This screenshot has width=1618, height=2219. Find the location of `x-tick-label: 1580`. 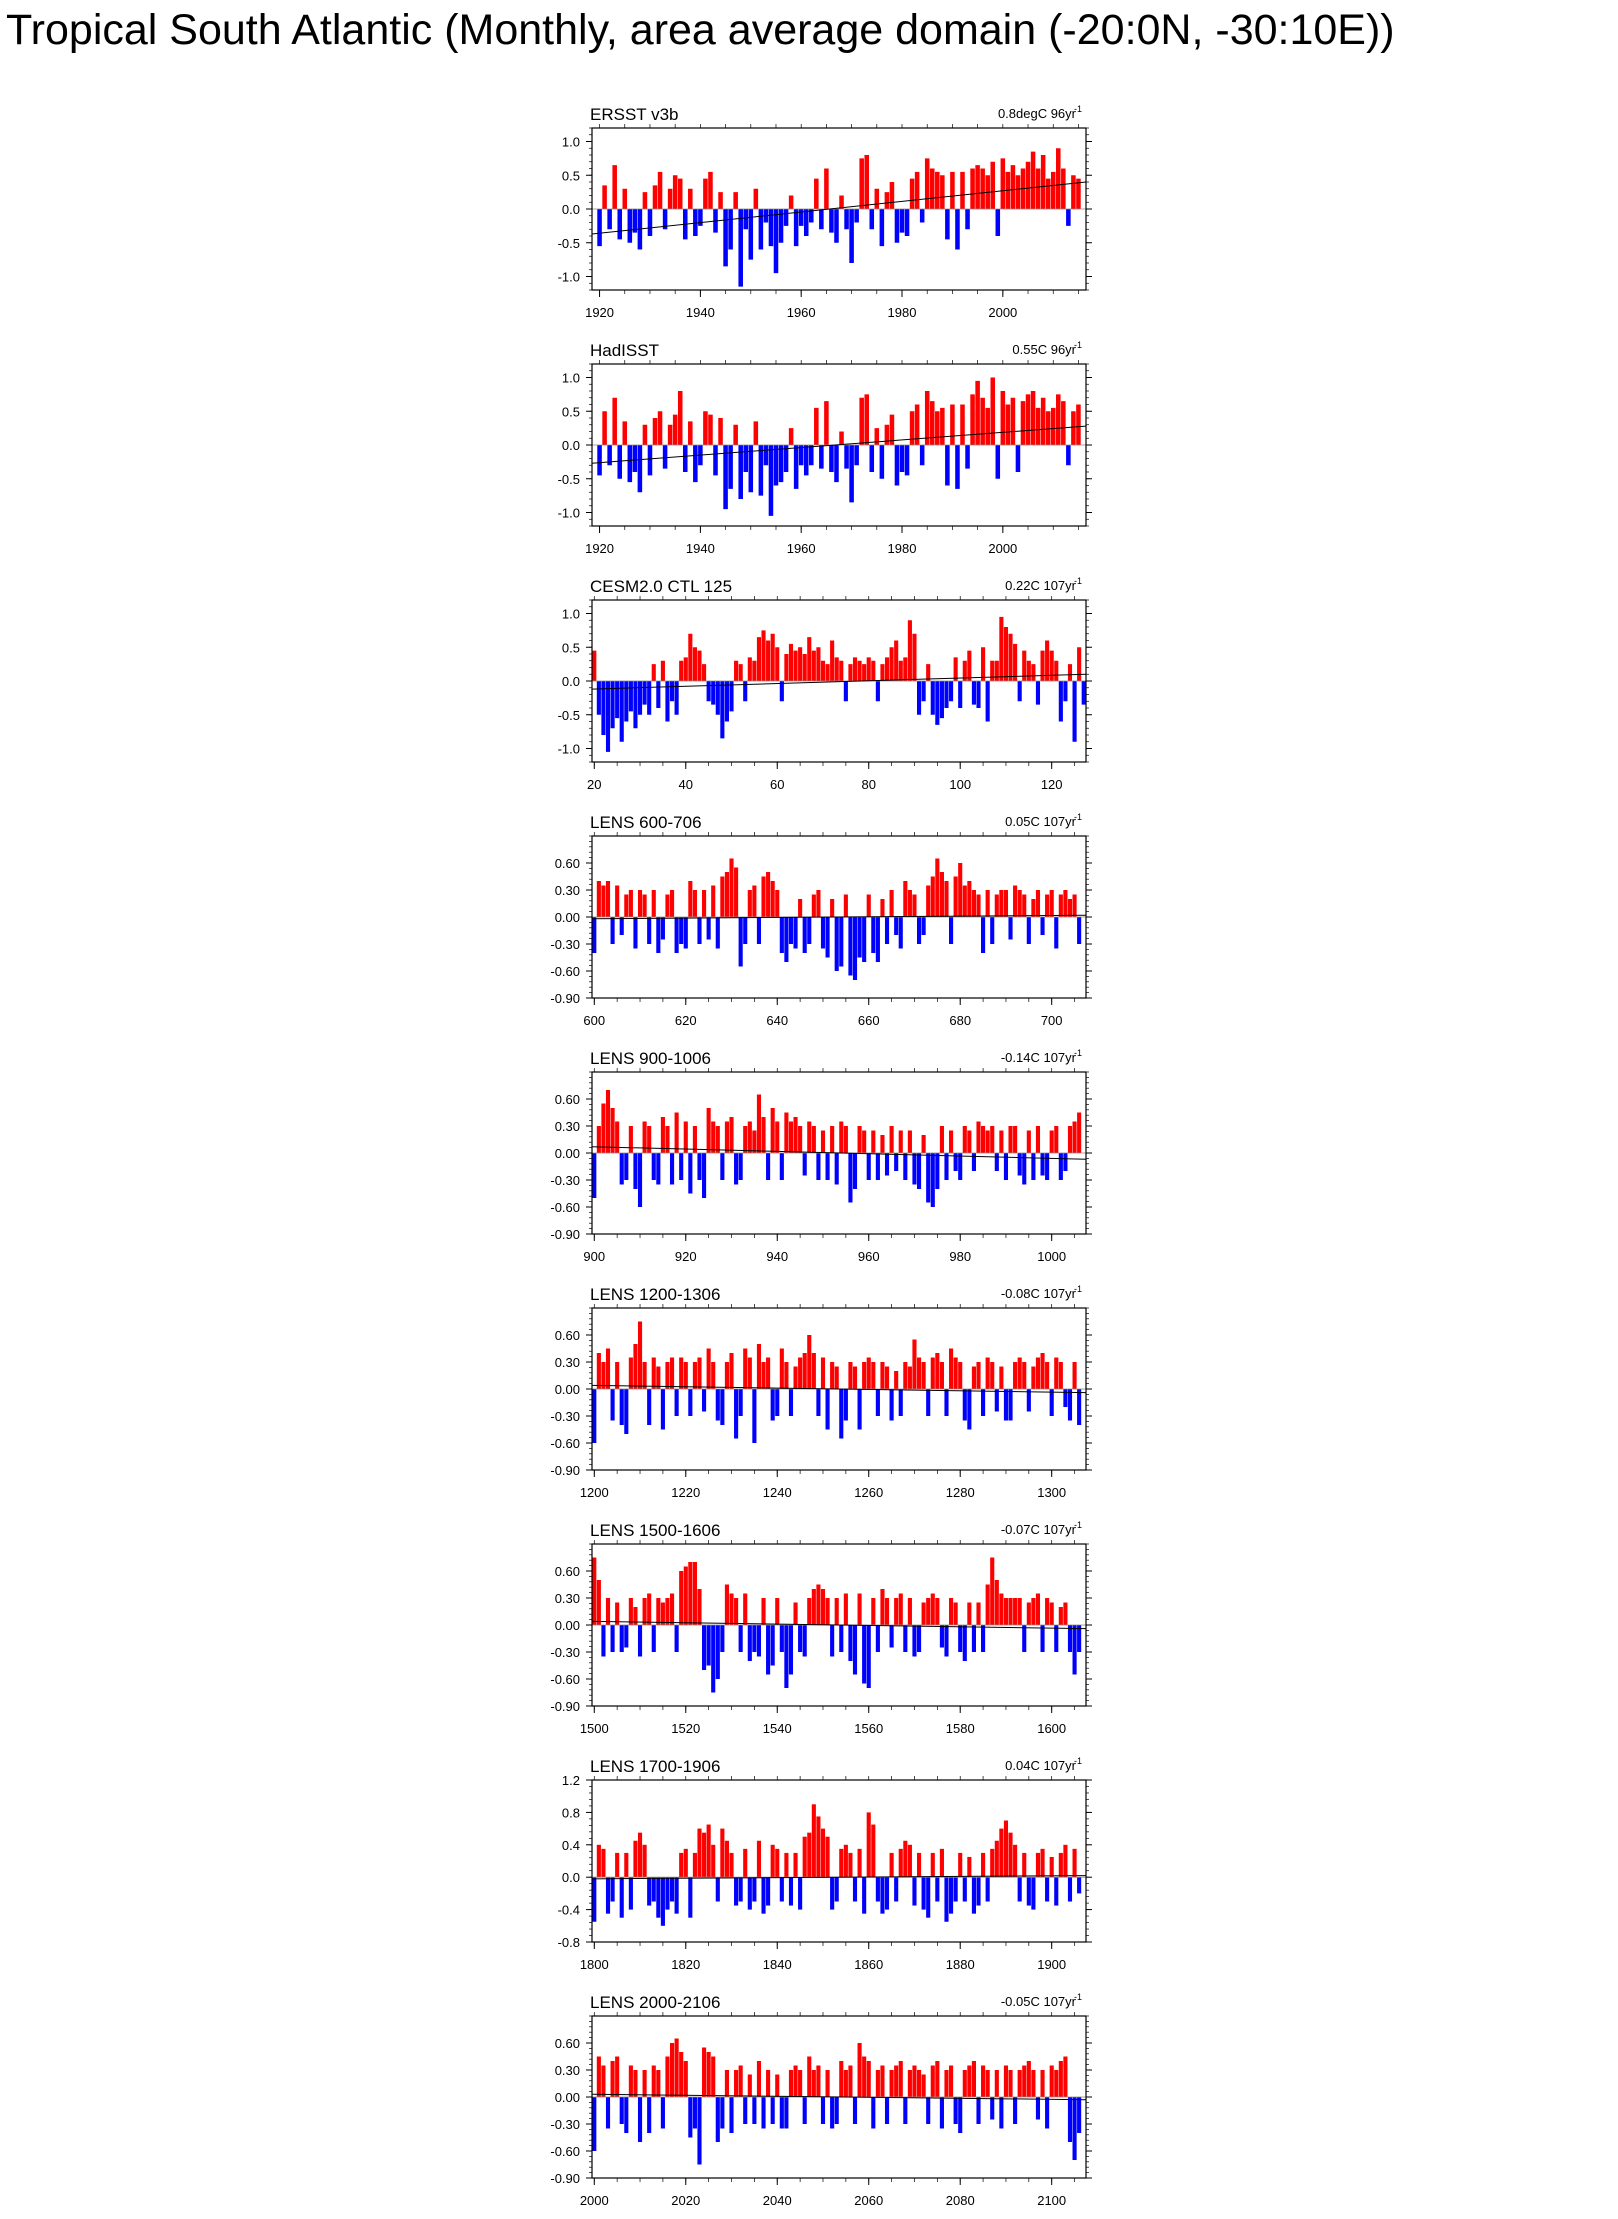

x-tick-label: 1580 is located at coordinates (960, 1728).